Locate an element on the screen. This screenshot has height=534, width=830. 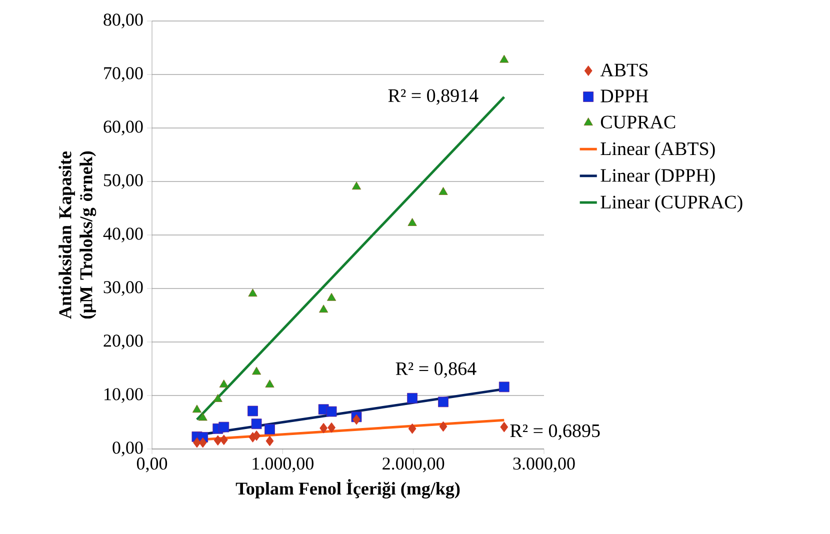
x-tick-label: 0,00 is located at coordinates (152, 465).